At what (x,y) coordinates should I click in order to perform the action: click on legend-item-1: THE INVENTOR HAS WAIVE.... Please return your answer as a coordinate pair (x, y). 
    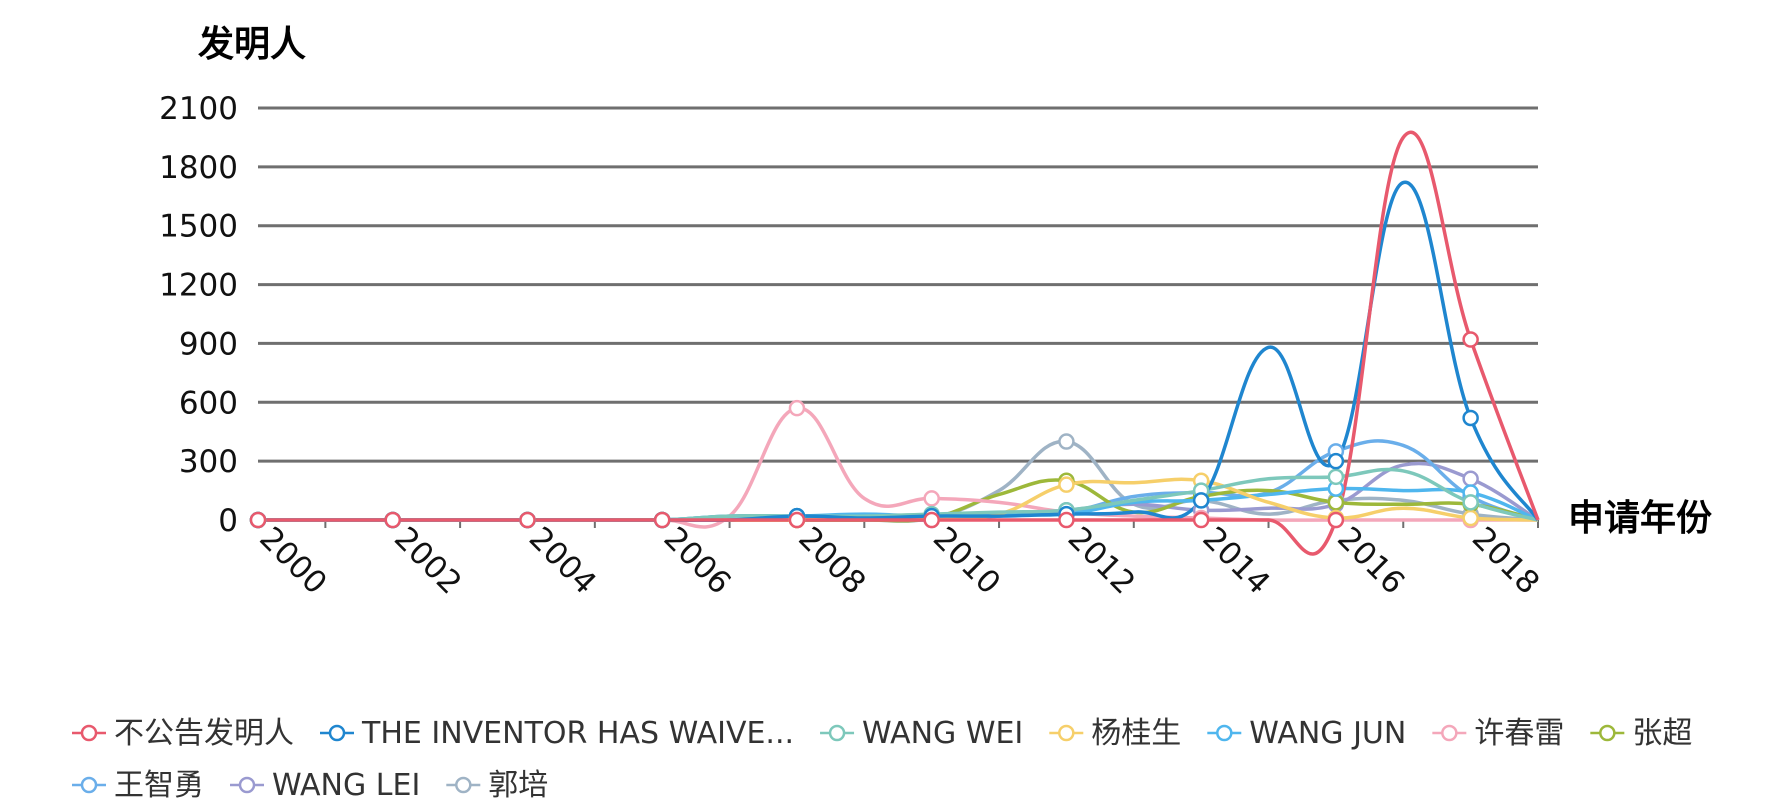
    Looking at the image, I should click on (557, 733).